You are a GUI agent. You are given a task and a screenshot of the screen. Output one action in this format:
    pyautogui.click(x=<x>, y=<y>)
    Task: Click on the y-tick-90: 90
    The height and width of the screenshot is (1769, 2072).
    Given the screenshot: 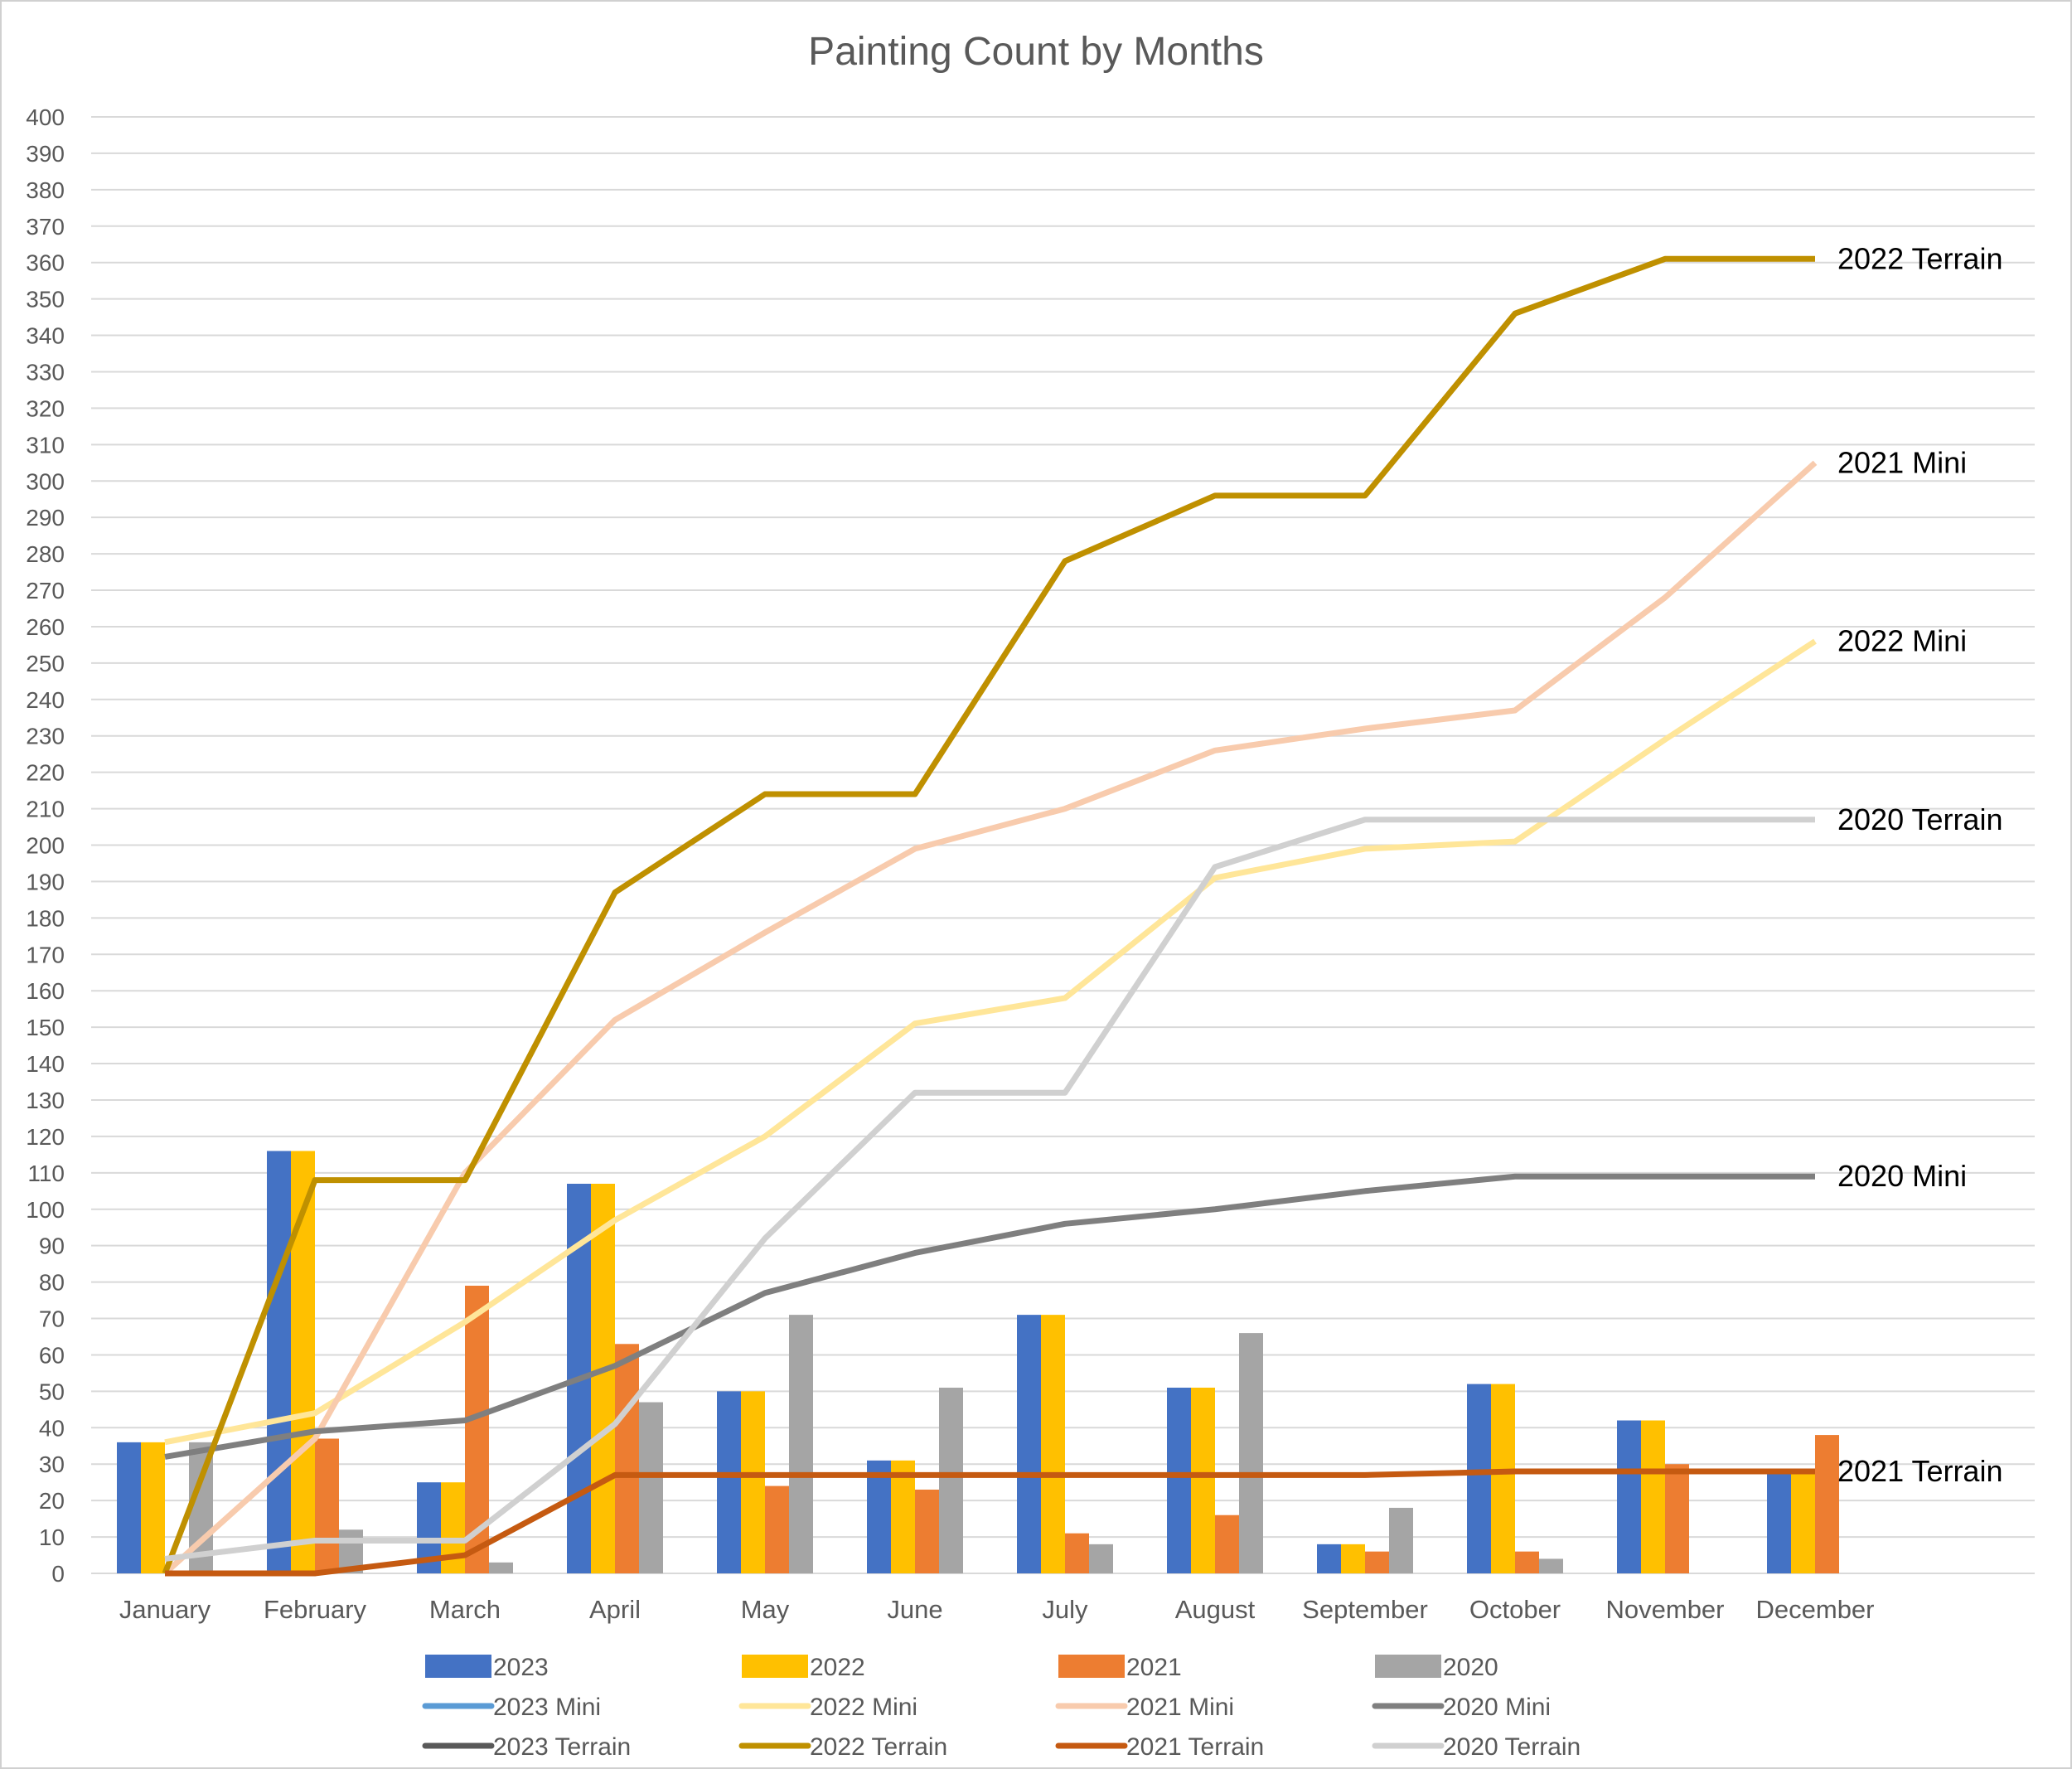 What is the action you would take?
    pyautogui.click(x=52, y=1246)
    